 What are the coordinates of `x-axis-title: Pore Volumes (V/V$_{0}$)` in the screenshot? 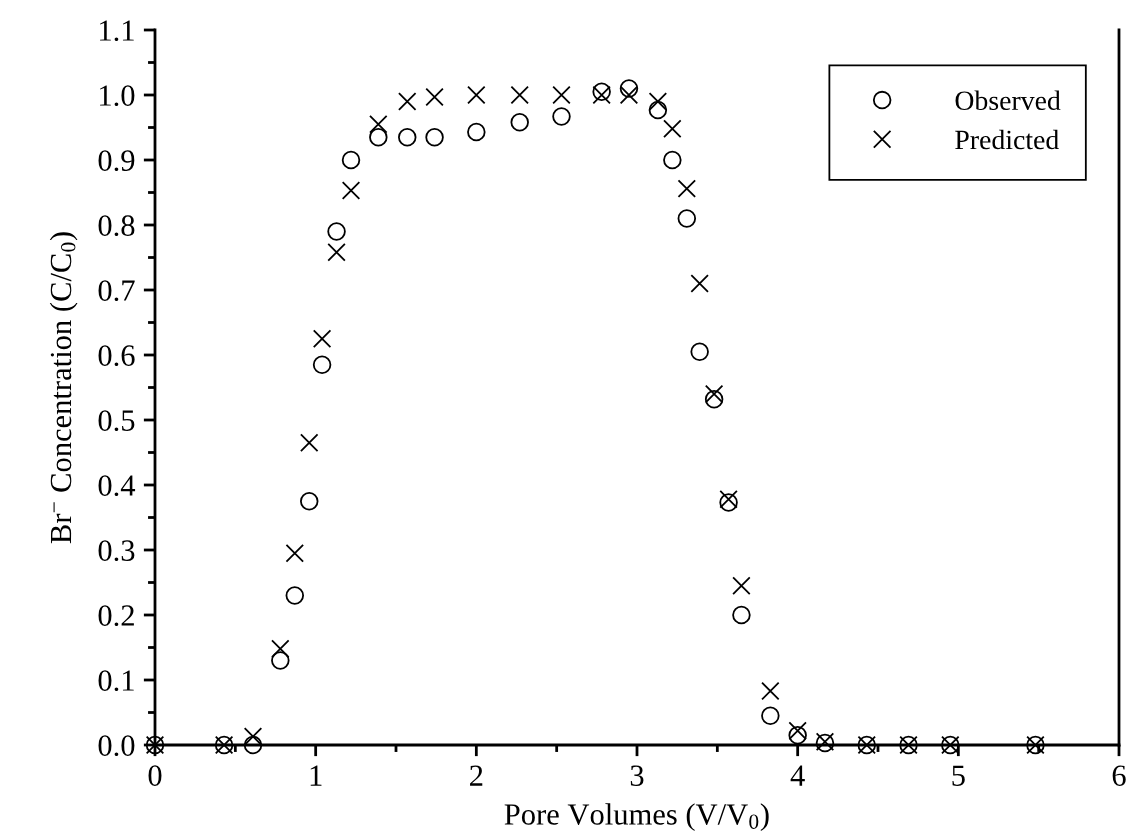 It's located at (636, 817).